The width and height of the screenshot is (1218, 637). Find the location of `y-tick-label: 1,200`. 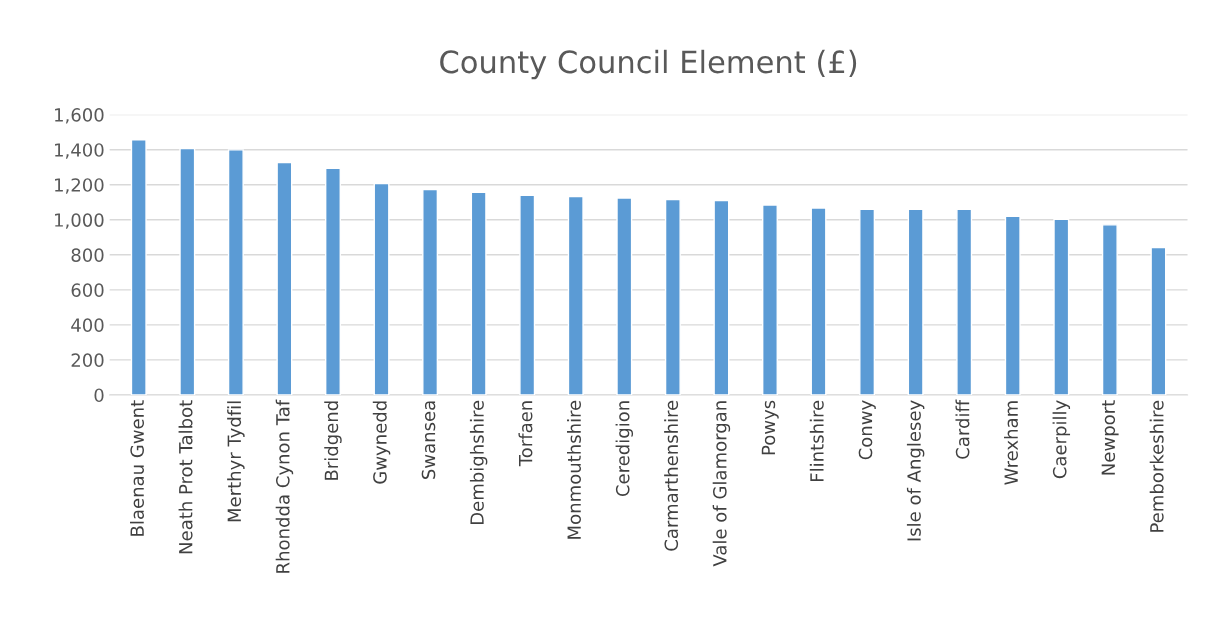

y-tick-label: 1,200 is located at coordinates (79, 186).